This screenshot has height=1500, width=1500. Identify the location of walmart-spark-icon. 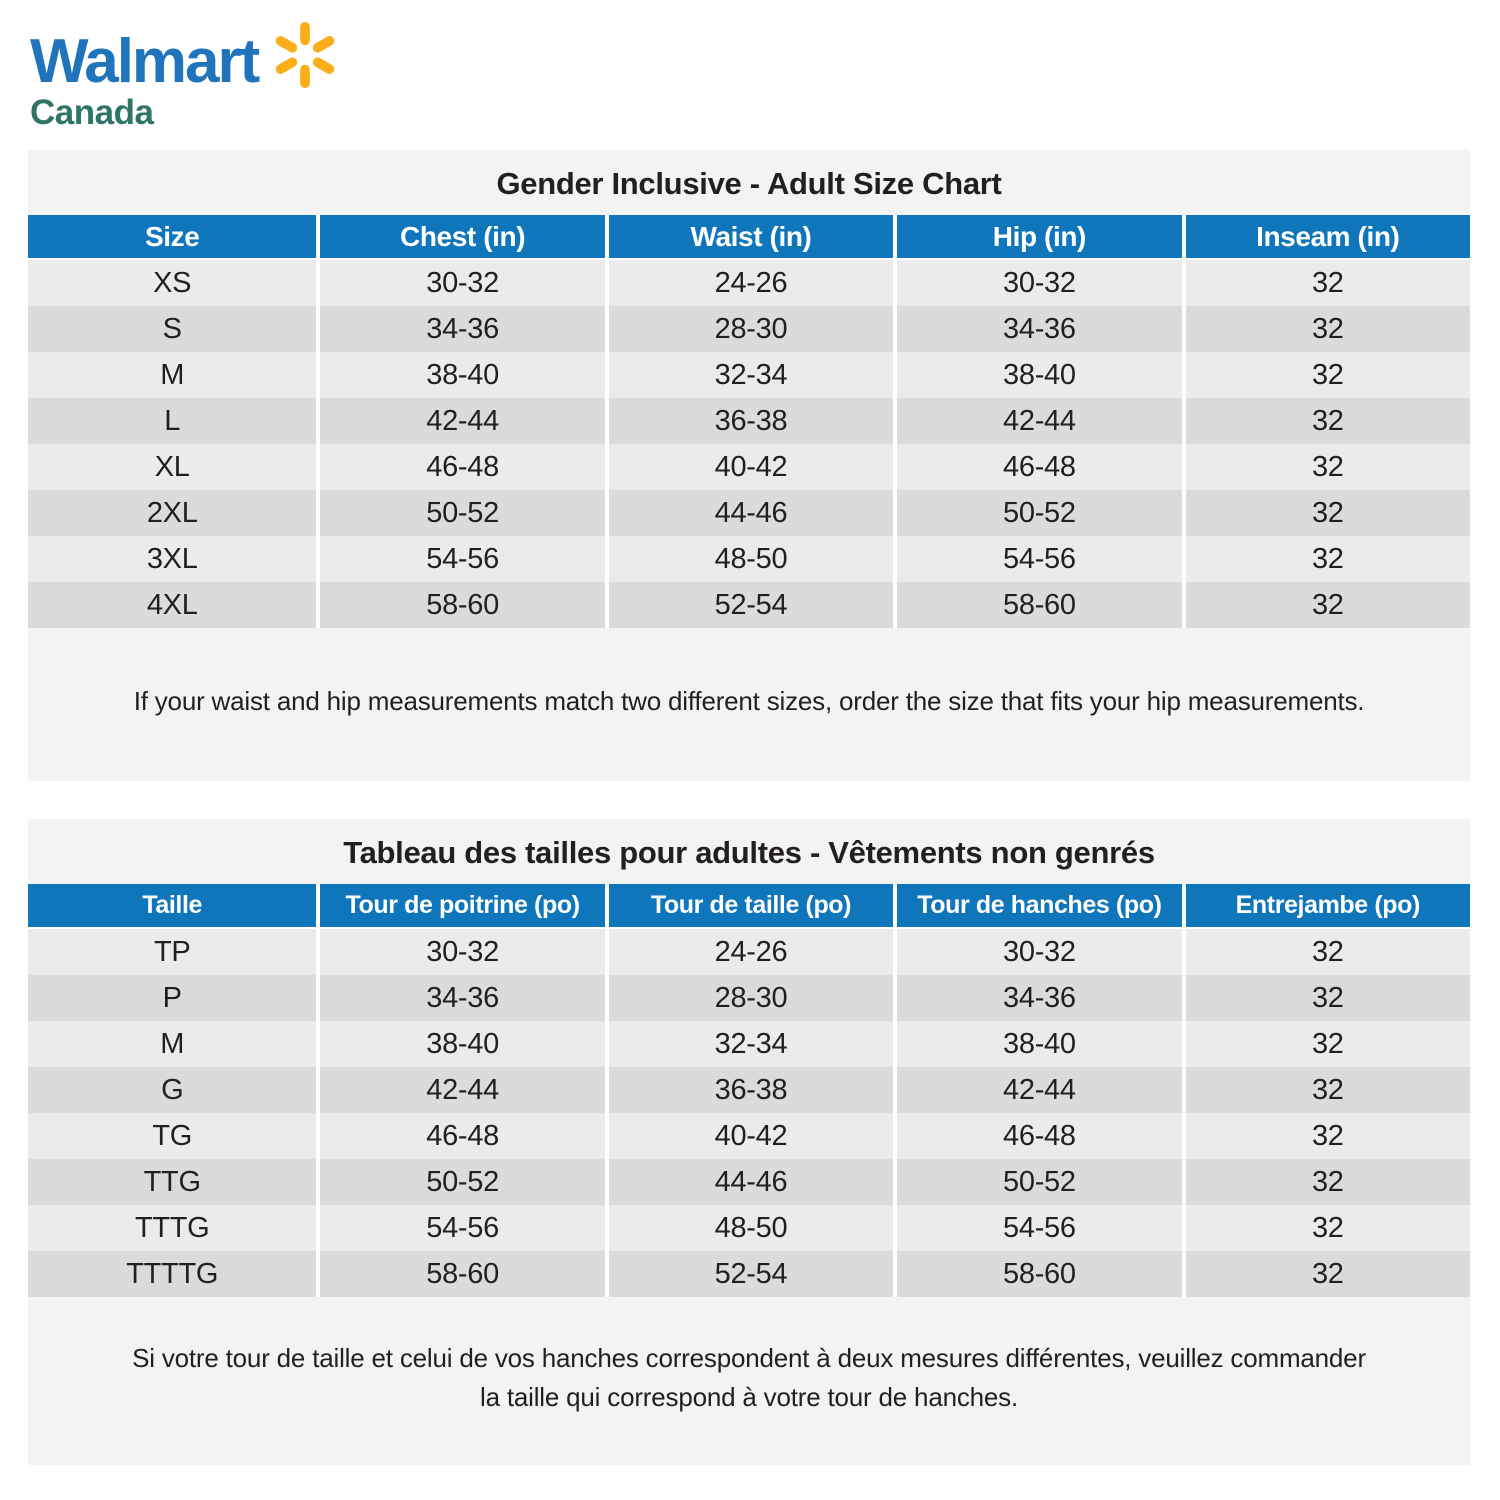
(305, 55).